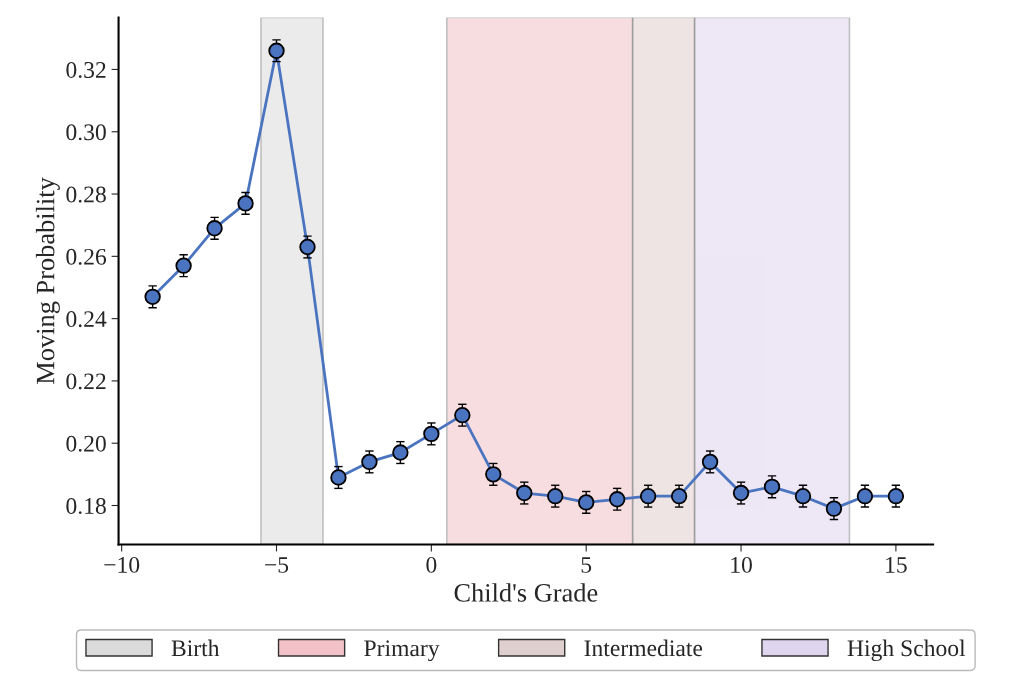 Image resolution: width=1031 pixels, height=698 pixels. Describe the element at coordinates (86, 443) in the screenshot. I see `y-tick-label: 0.20` at that location.